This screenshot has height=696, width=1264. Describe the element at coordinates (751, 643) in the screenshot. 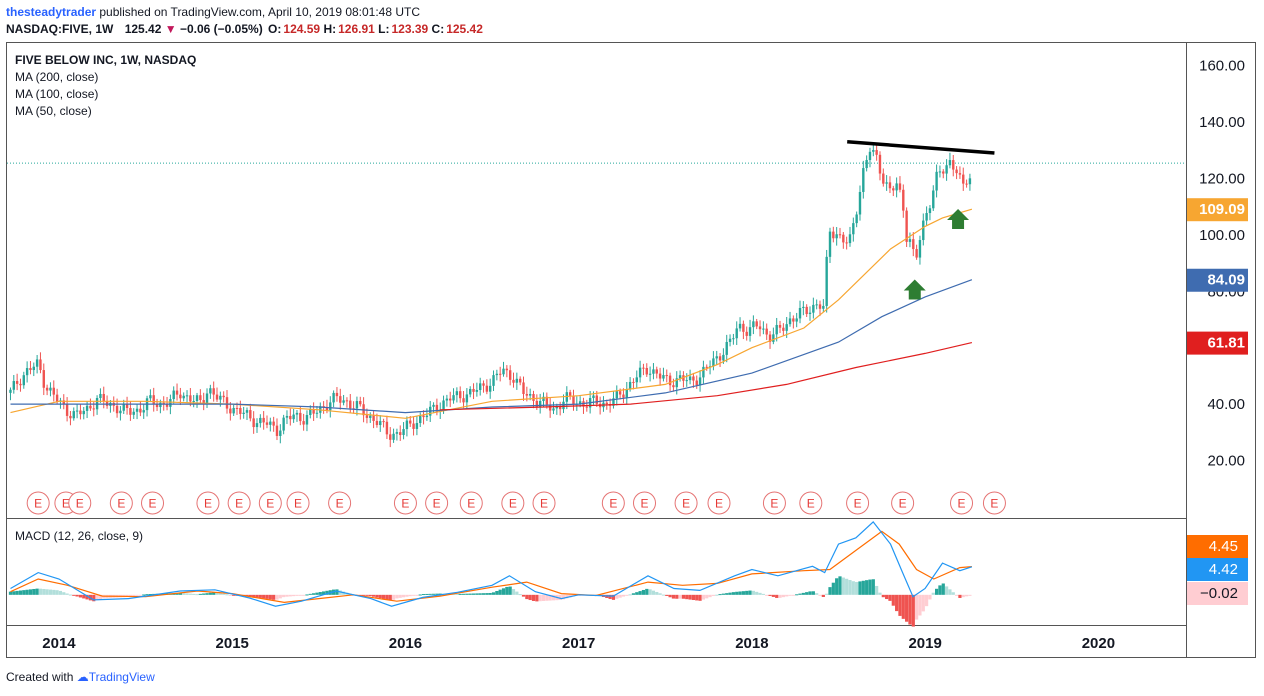

I see `time-tick-label: 2018` at that location.